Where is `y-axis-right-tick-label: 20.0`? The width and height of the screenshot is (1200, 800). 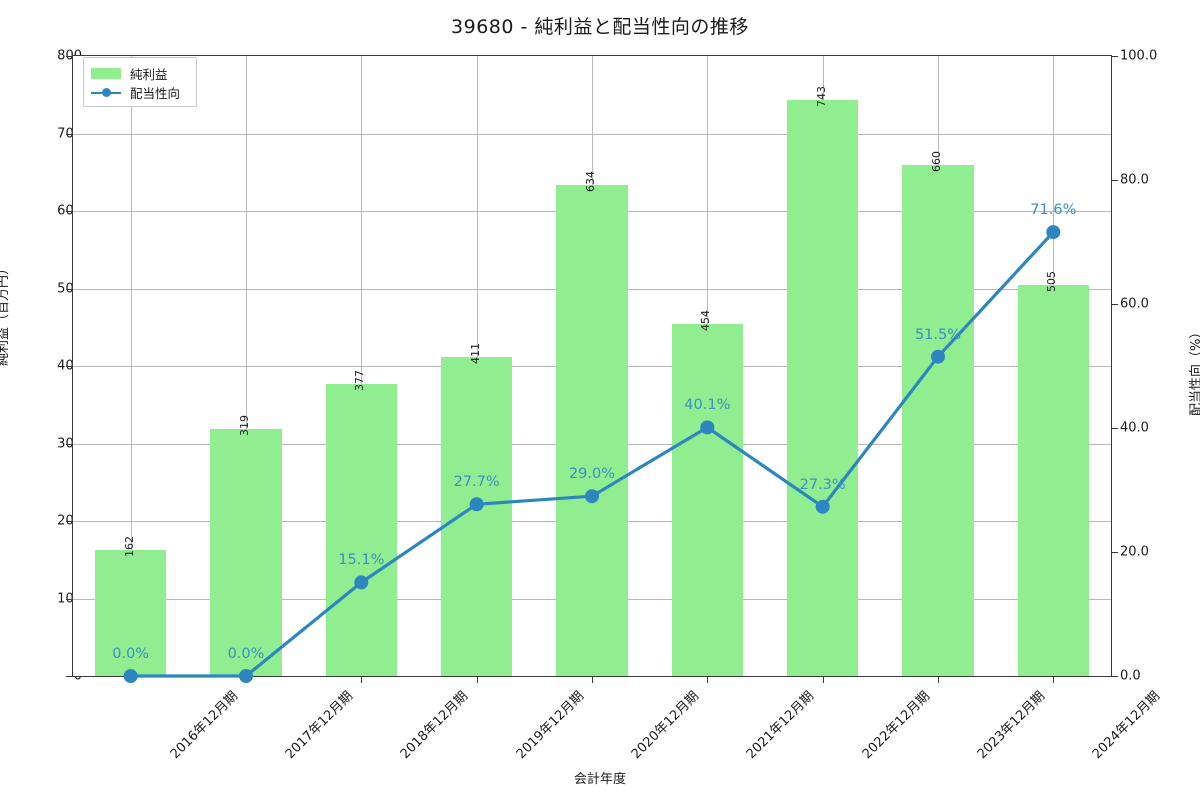 y-axis-right-tick-label: 20.0 is located at coordinates (1134, 552).